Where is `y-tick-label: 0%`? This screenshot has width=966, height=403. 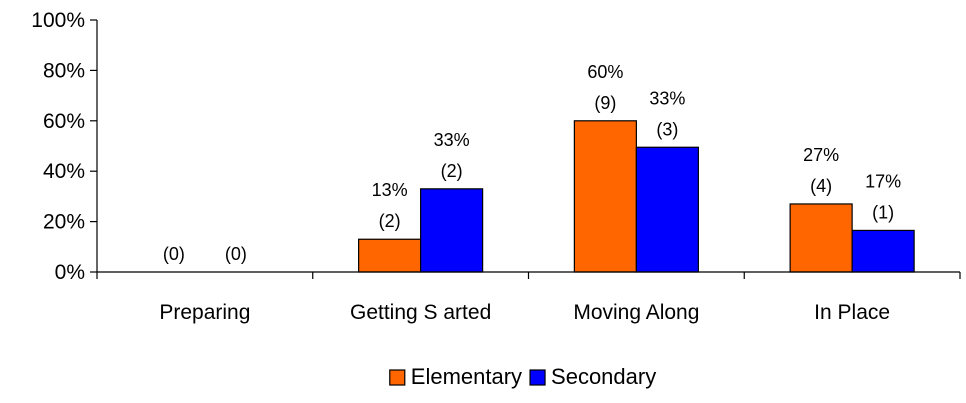 y-tick-label: 0% is located at coordinates (70, 272).